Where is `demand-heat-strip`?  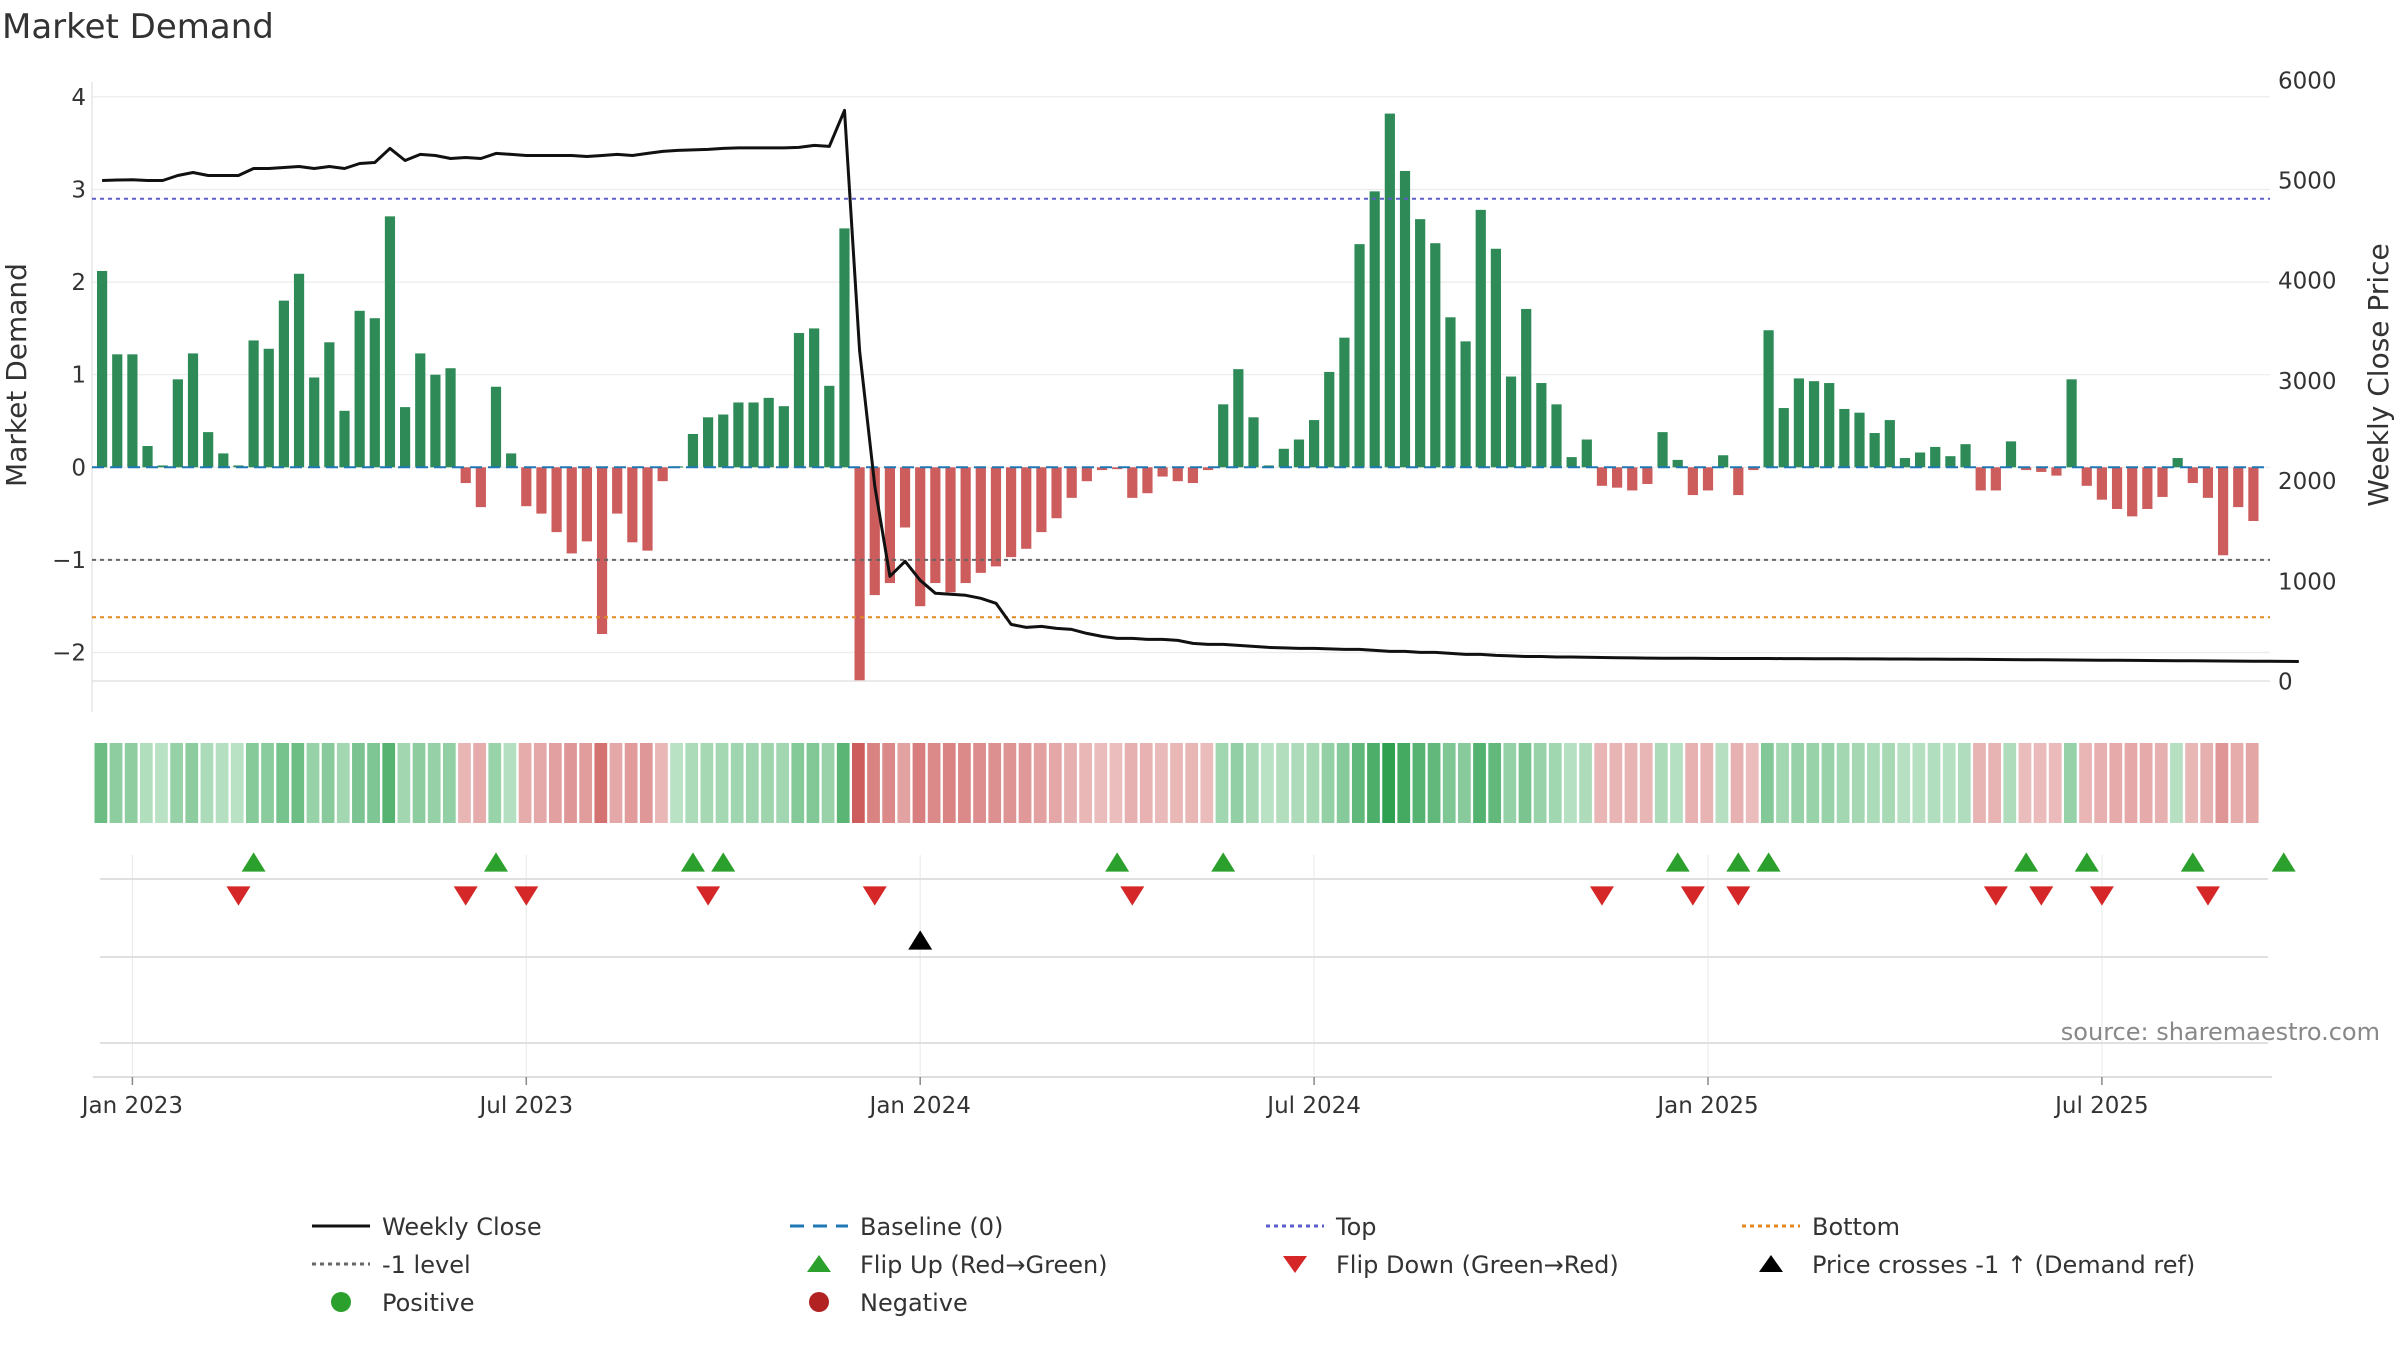 demand-heat-strip is located at coordinates (1176, 783).